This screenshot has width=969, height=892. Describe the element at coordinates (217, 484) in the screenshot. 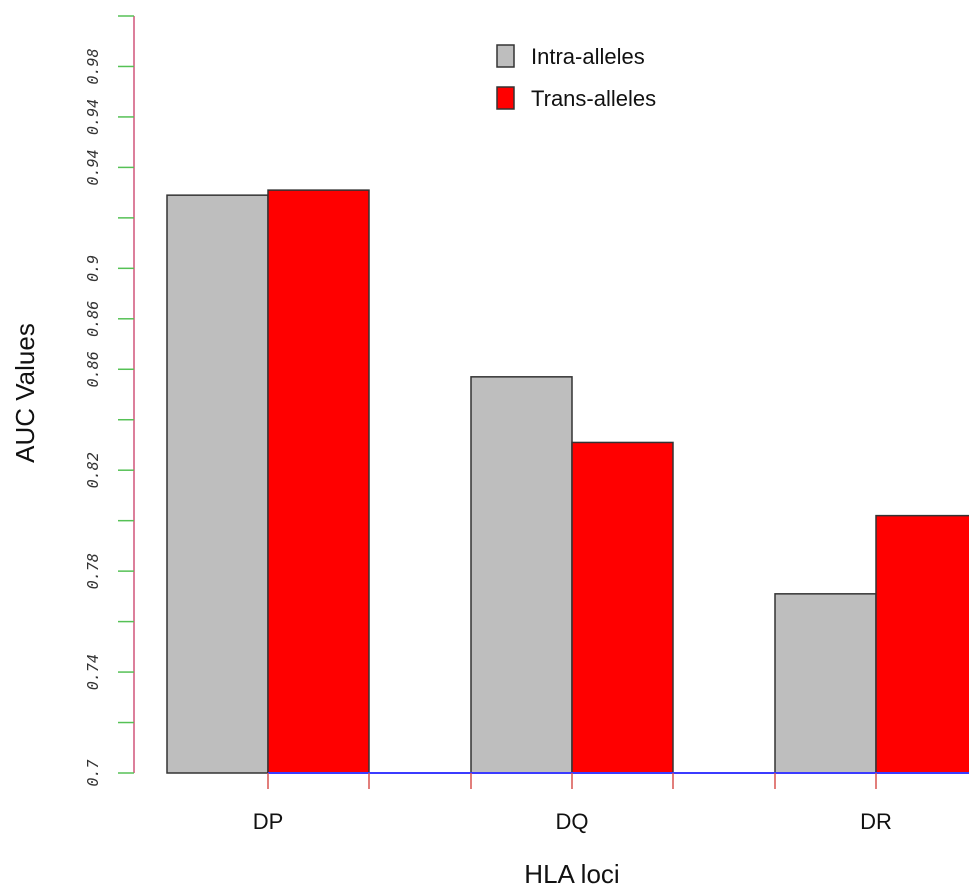

I see `bar-dp-intra` at that location.